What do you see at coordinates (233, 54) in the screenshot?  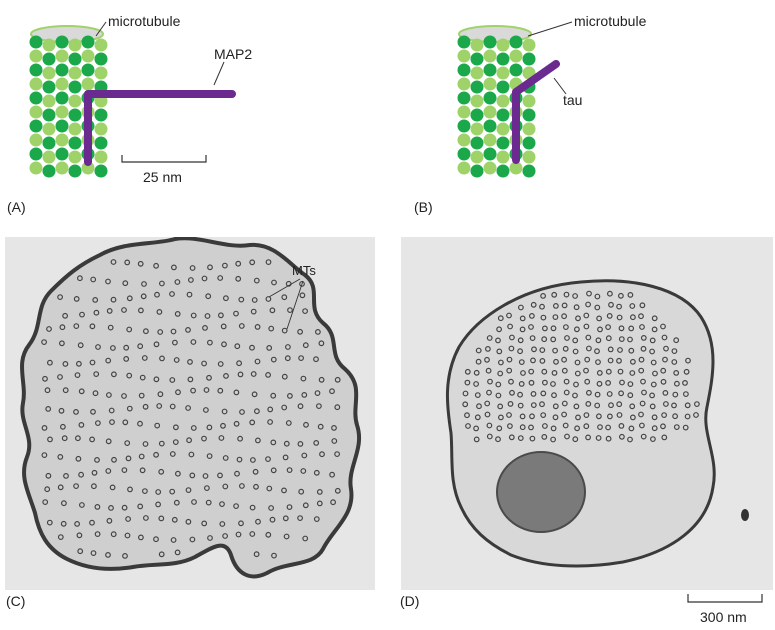 I see `map2-label: MAP2` at bounding box center [233, 54].